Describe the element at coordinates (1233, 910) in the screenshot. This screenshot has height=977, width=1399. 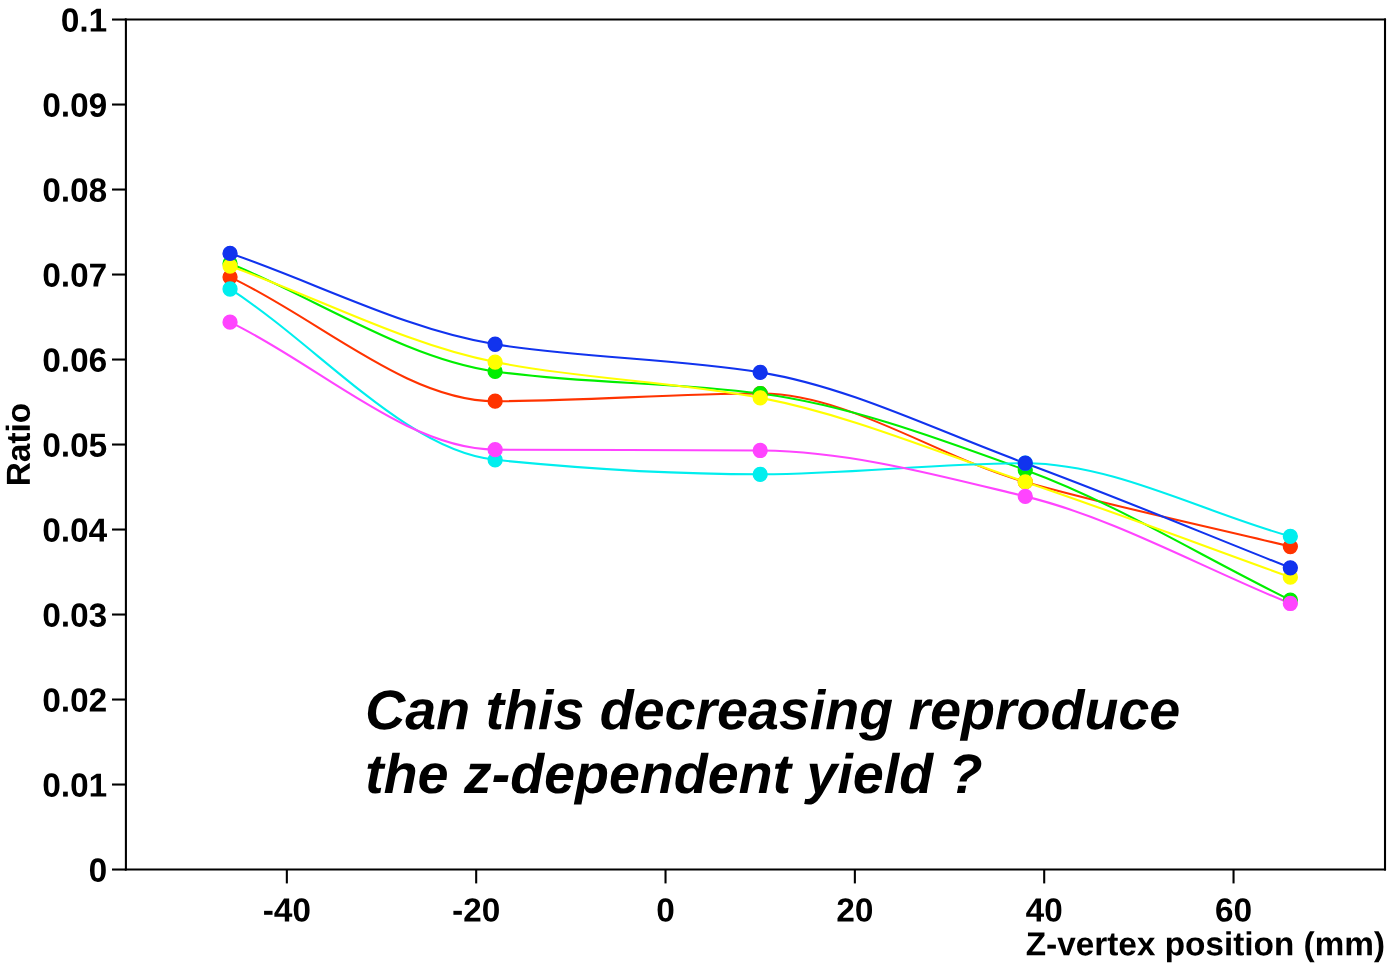
I see `x-tick-label: 60` at that location.